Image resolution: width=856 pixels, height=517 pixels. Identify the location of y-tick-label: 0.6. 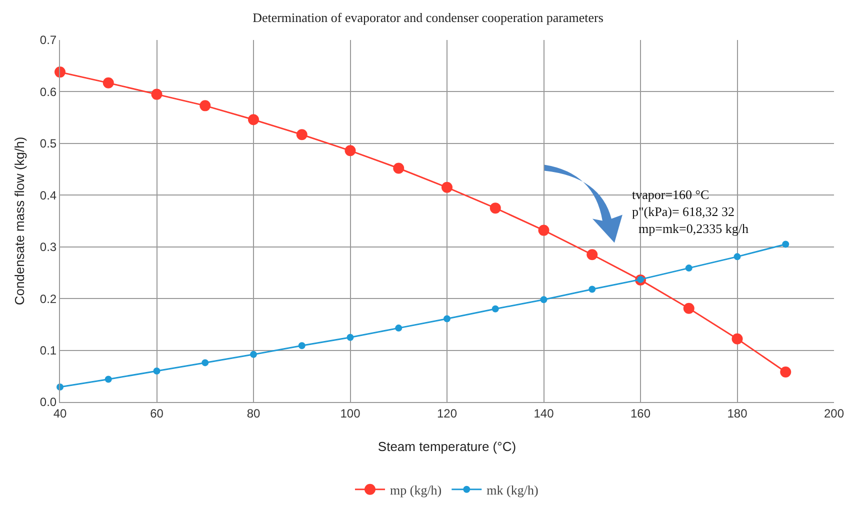
(48, 91).